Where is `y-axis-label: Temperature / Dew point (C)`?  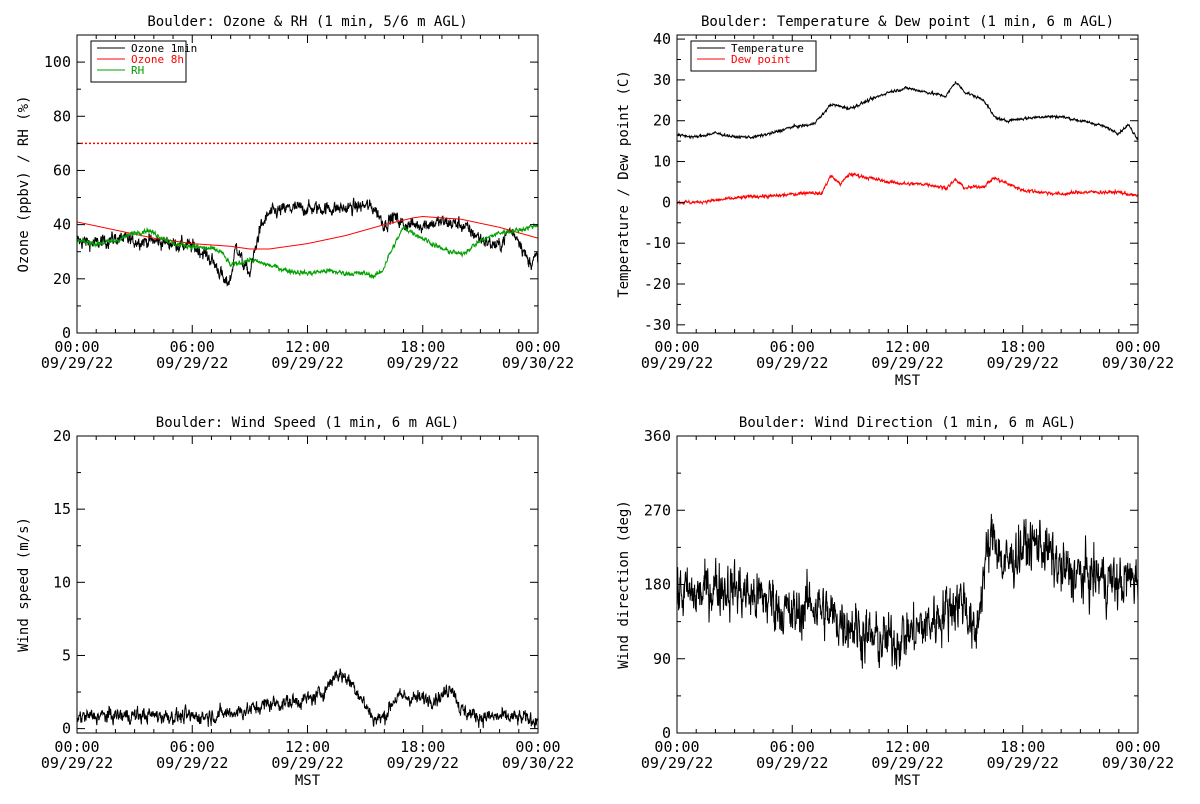
y-axis-label: Temperature / Dew point (C) is located at coordinates (624, 184).